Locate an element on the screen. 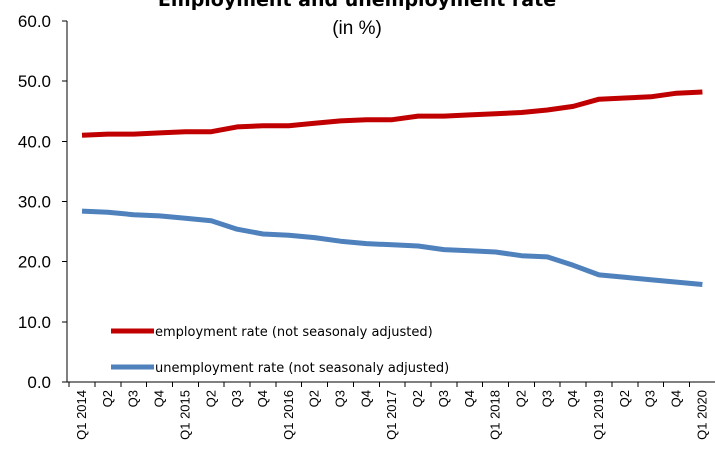  x-tick-label: Q1 2020 is located at coordinates (701, 415).